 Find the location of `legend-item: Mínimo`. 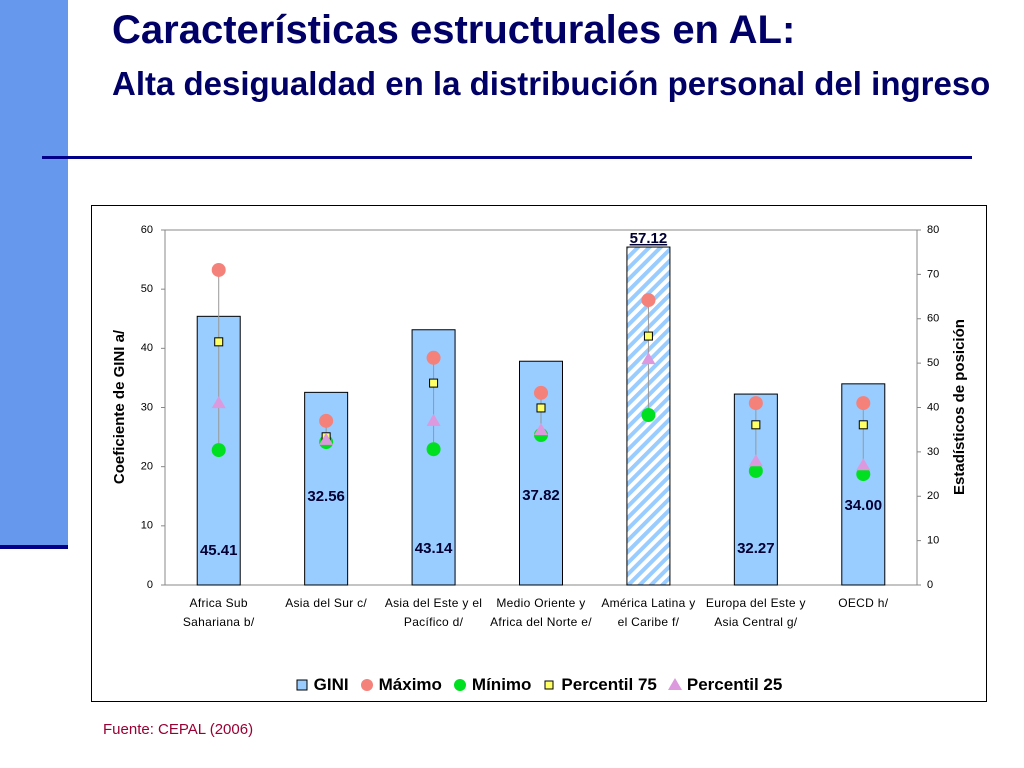

legend-item: Mínimo is located at coordinates (492, 685).